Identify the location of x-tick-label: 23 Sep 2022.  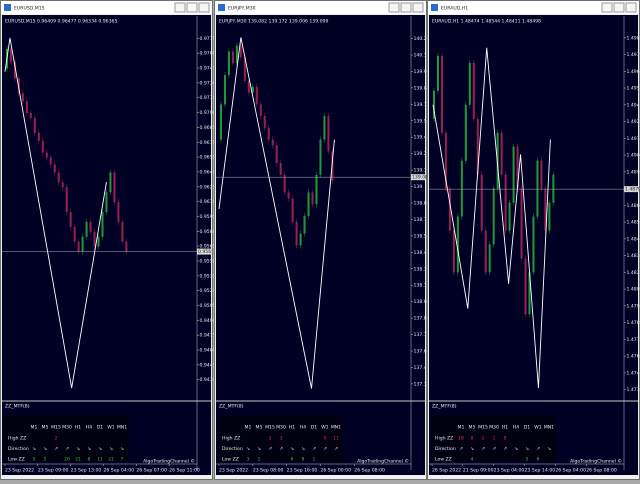
(233, 471).